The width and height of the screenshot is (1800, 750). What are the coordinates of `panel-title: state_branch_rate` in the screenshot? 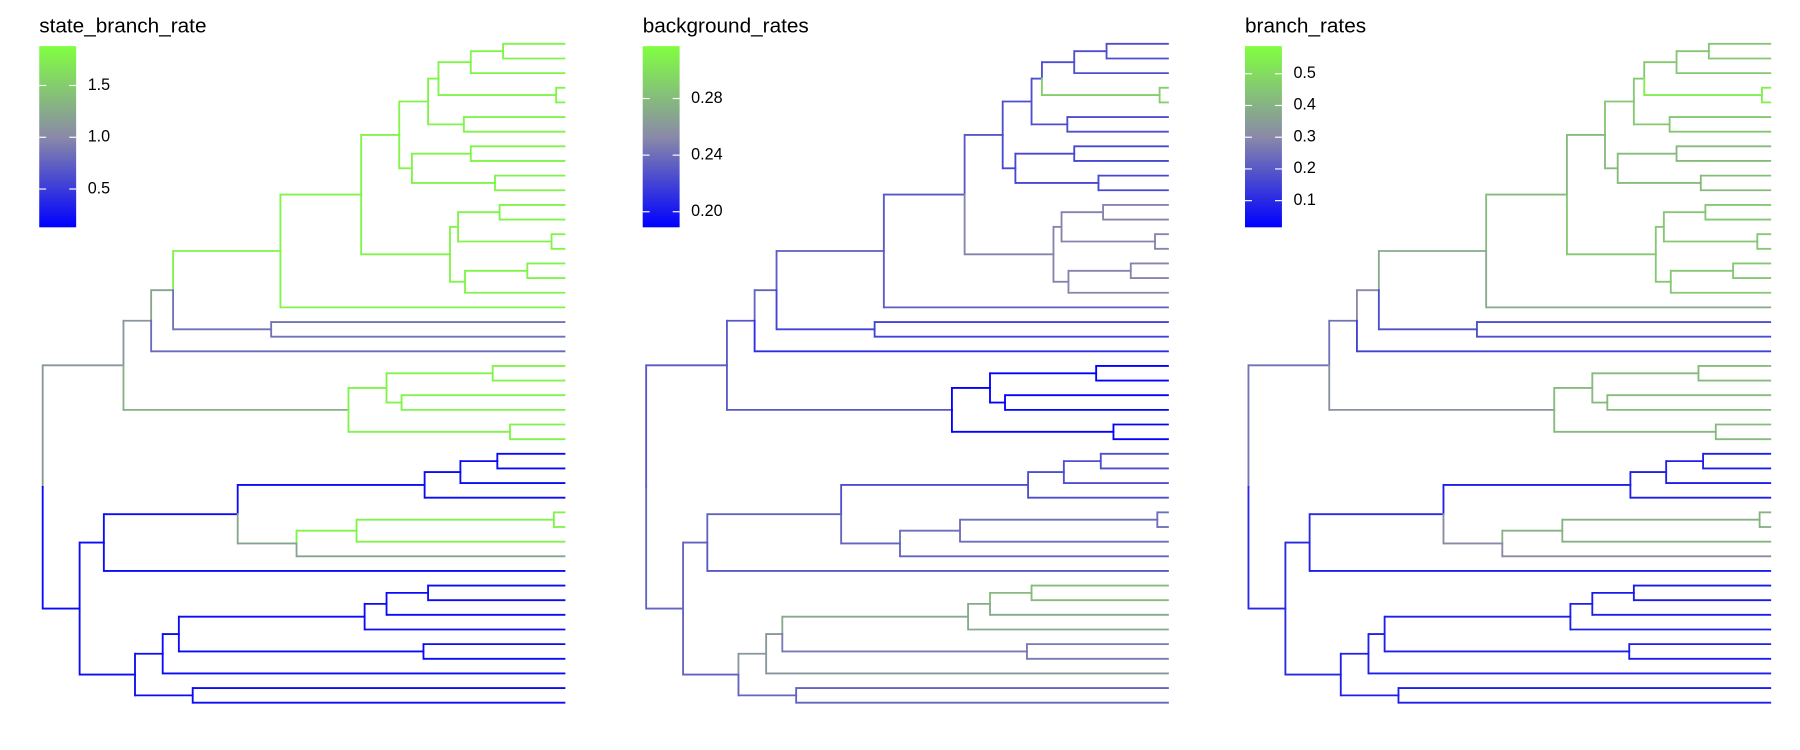 It's located at (122, 25).